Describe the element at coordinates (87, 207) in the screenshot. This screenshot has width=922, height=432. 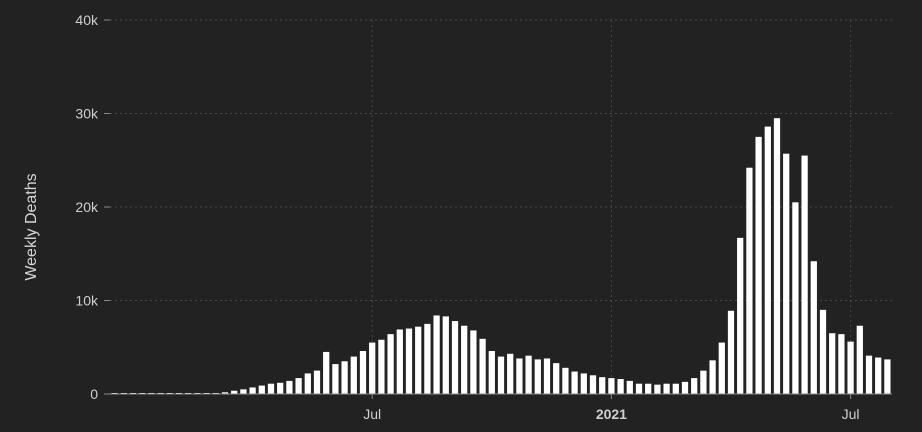
I see `y-tick-label: 20k` at that location.